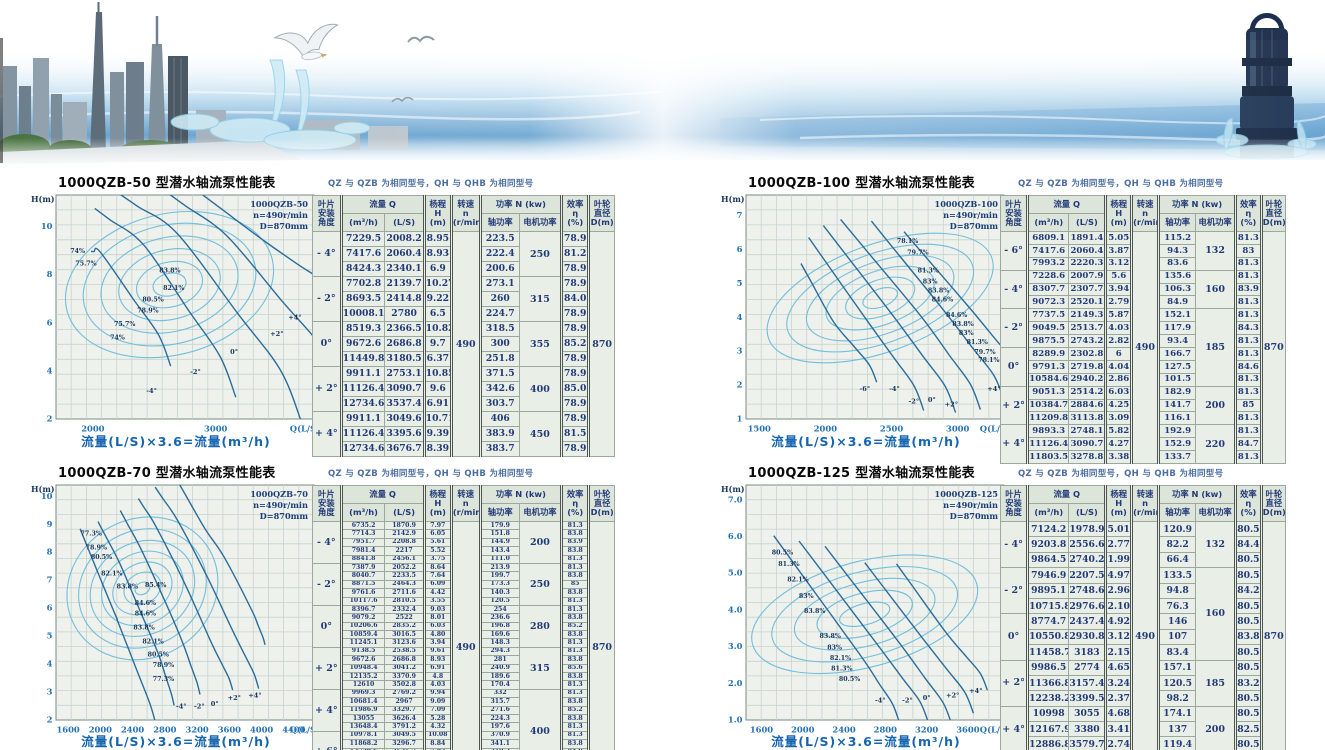 Image resolution: width=1325 pixels, height=750 pixels. Describe the element at coordinates (438, 314) in the screenshot. I see `table-cell: 6.5` at that location.